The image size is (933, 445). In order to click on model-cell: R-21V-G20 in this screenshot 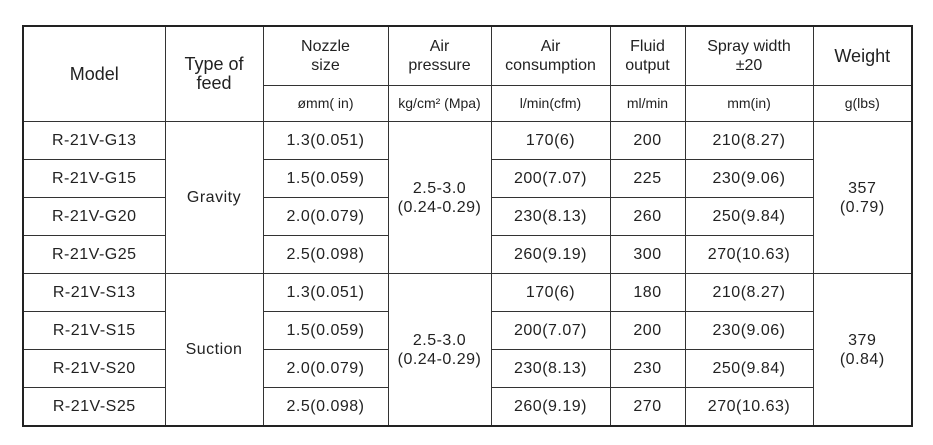, I will do `click(94, 216)`.